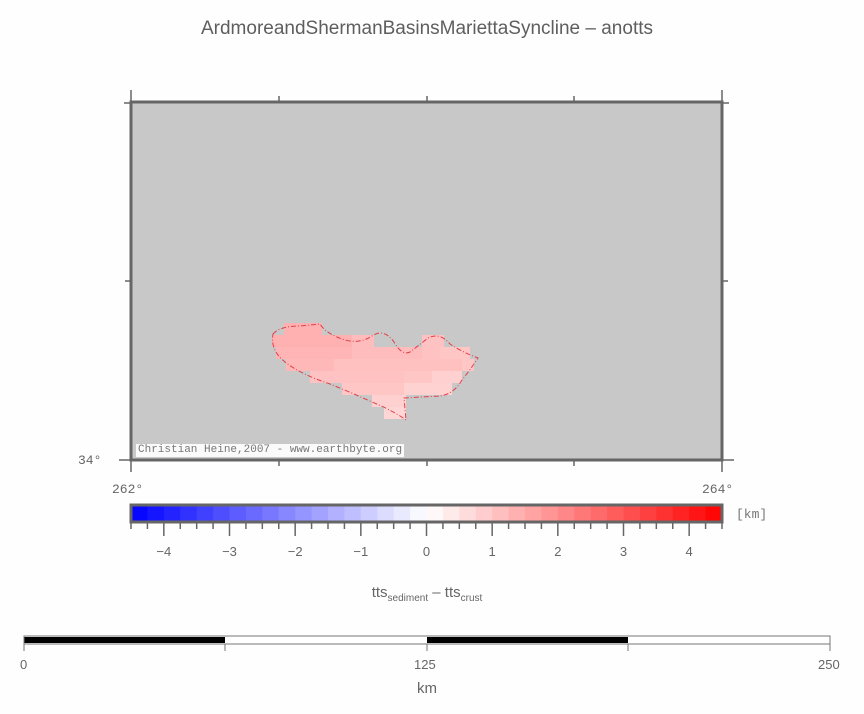  I want to click on colorbar-unit: [km], so click(752, 514).